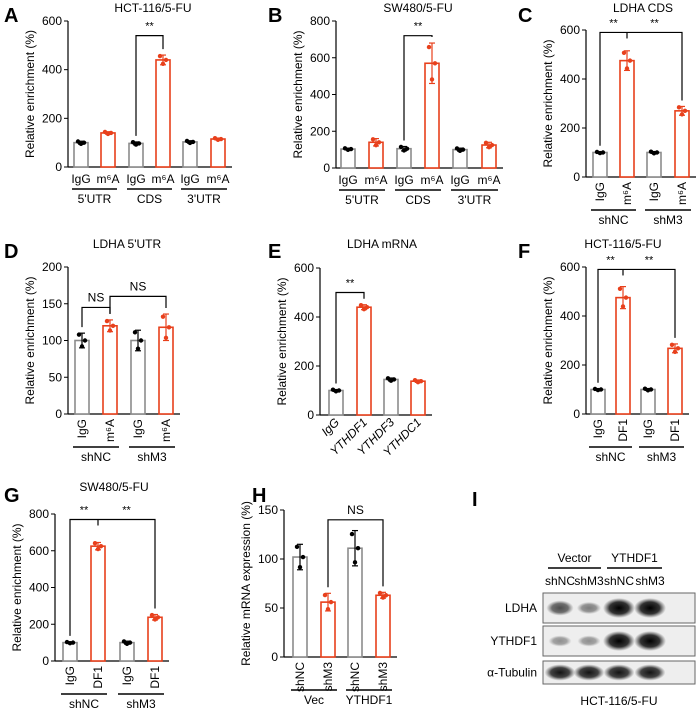 Image resolution: width=698 pixels, height=715 pixels. I want to click on group-label: CDS, so click(149, 199).